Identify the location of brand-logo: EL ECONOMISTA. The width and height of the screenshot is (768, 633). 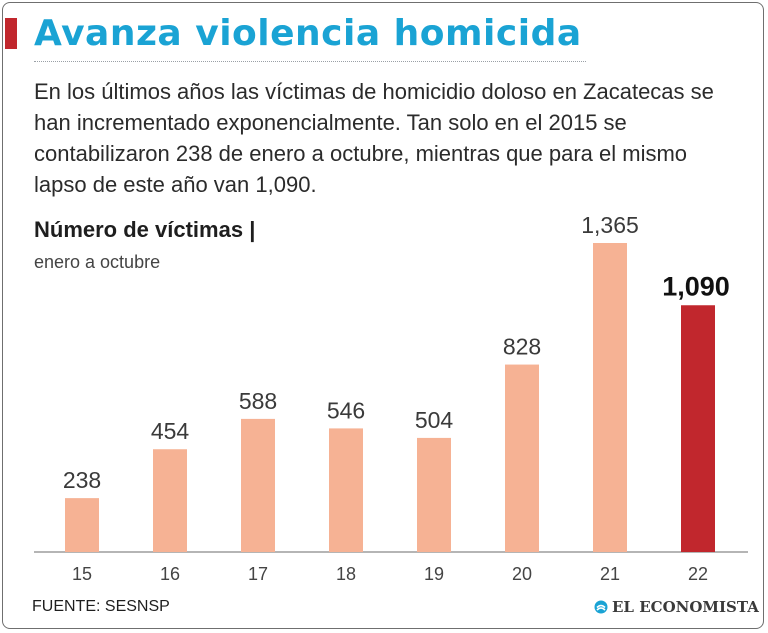
(676, 607).